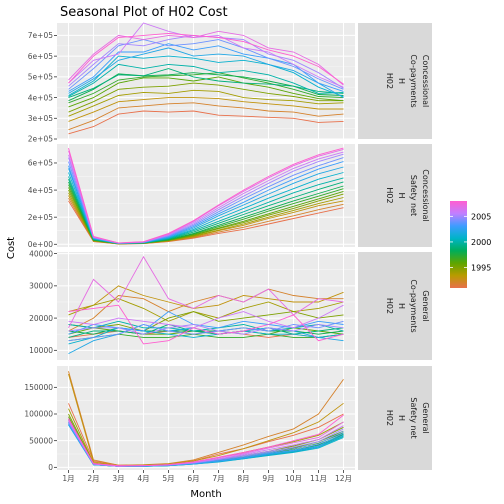  I want to click on series-line-1999, so click(206, 83).